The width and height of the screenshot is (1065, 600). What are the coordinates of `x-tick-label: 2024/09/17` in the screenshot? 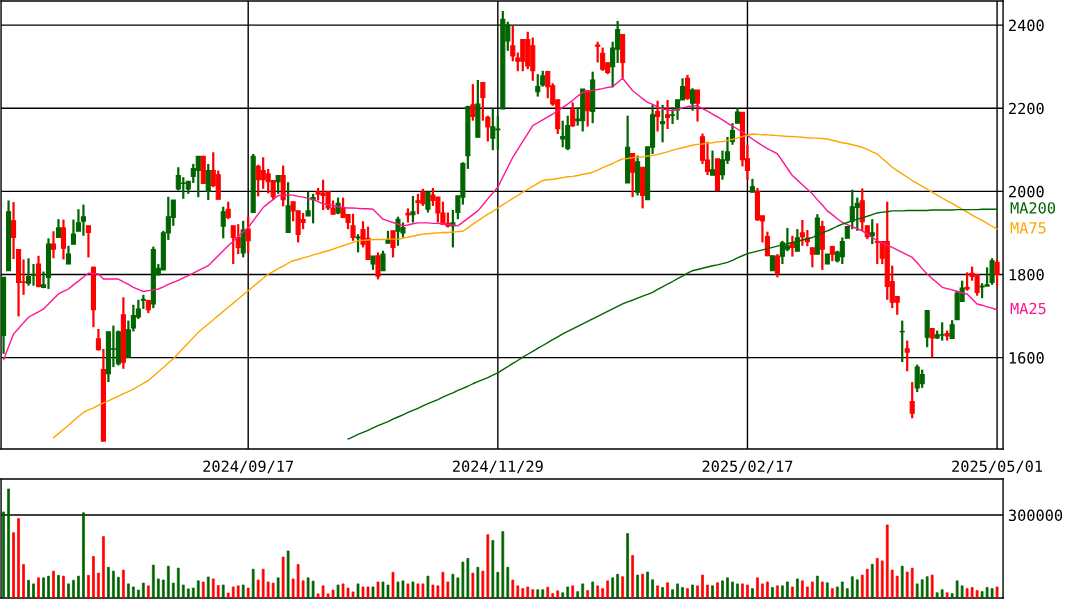 It's located at (248, 467).